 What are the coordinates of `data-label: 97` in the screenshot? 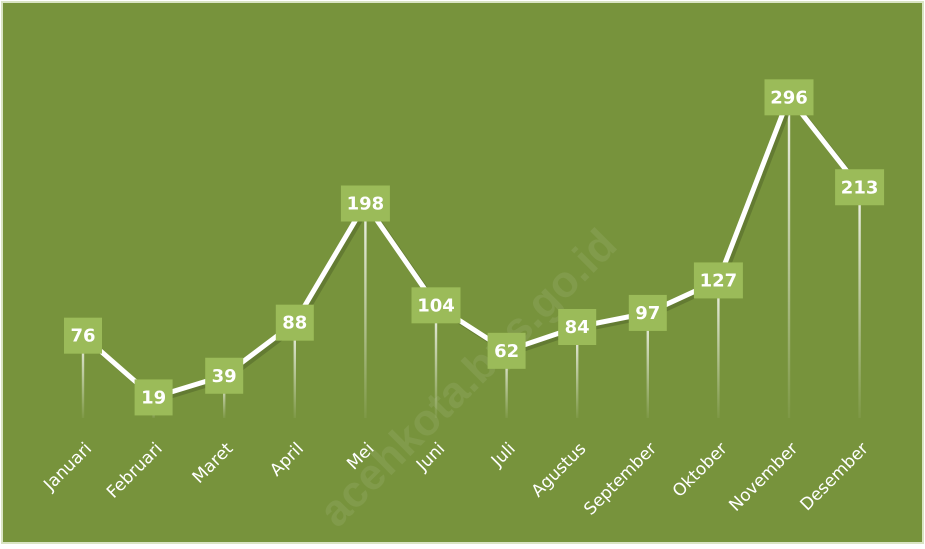 It's located at (647, 313).